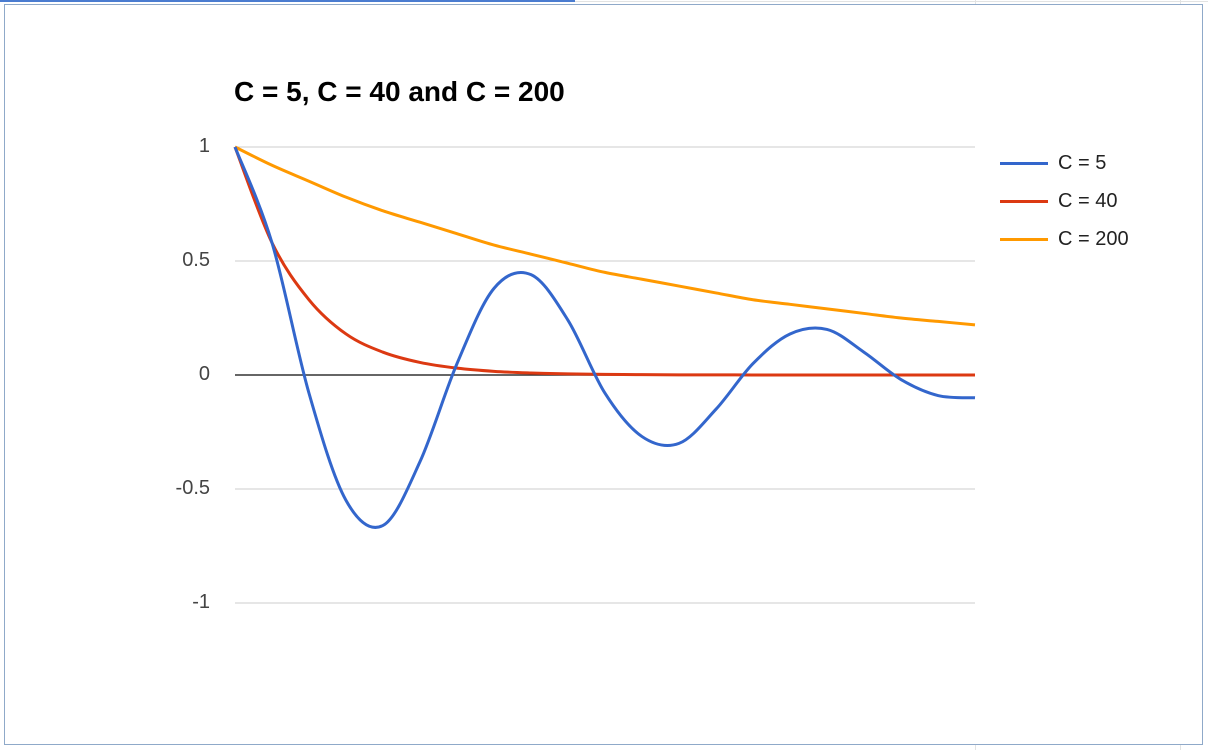  Describe the element at coordinates (1082, 162) in the screenshot. I see `legend-label: C = 5` at that location.